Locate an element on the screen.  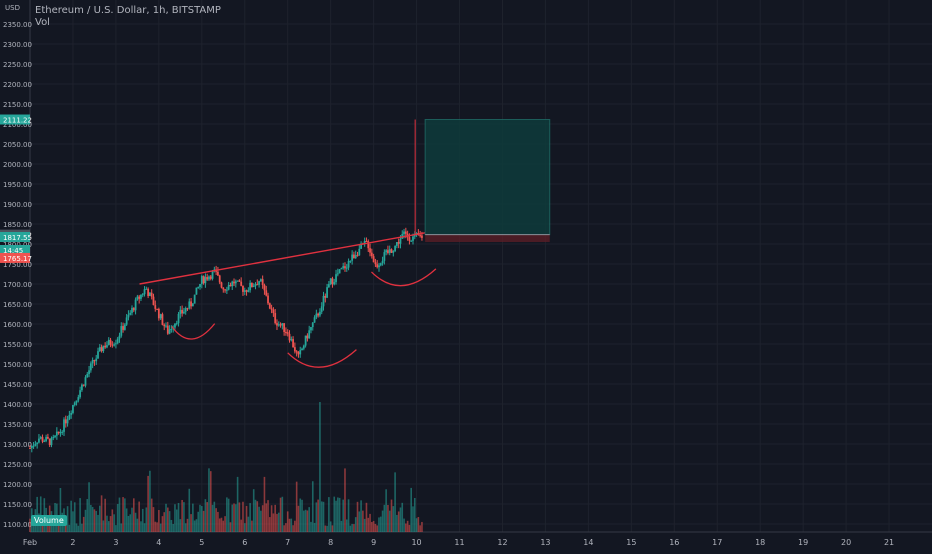
x-tick-label-3: 4 is located at coordinates (158, 542).